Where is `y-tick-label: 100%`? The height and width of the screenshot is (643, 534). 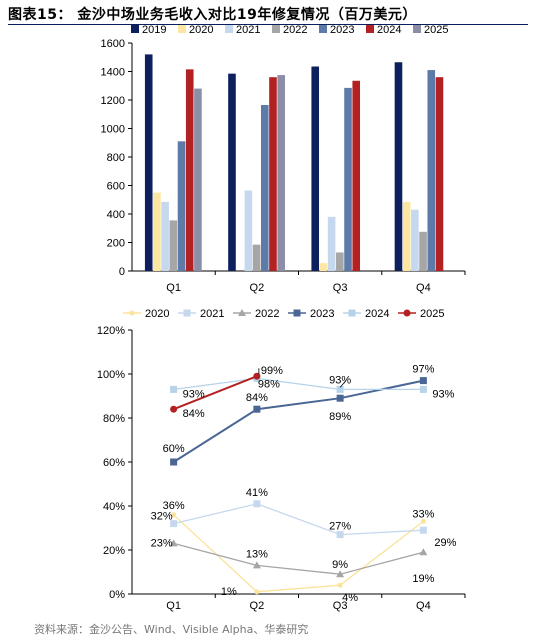 y-tick-label: 100% is located at coordinates (111, 375).